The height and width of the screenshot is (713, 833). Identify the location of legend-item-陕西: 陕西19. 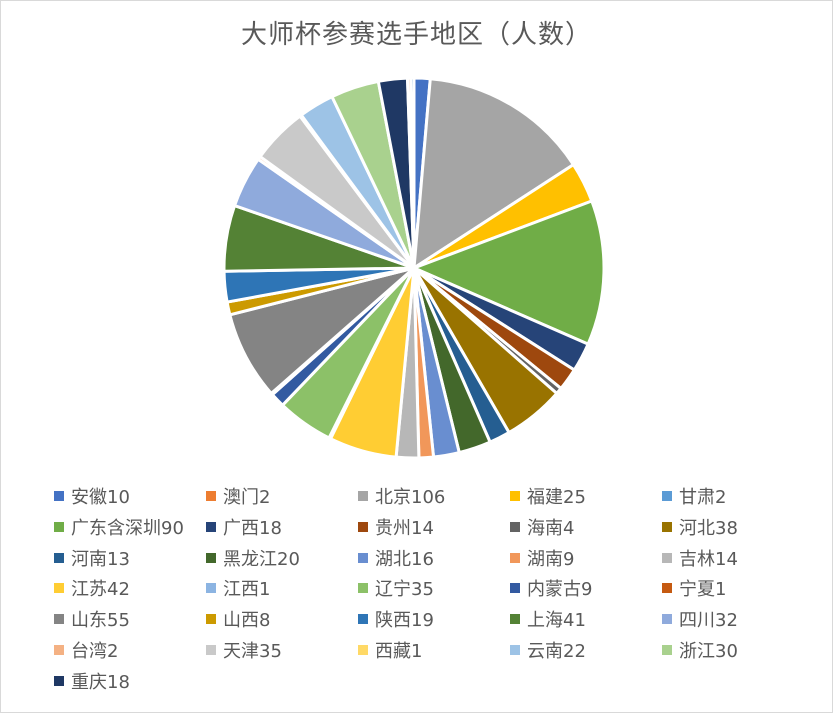
(396, 619).